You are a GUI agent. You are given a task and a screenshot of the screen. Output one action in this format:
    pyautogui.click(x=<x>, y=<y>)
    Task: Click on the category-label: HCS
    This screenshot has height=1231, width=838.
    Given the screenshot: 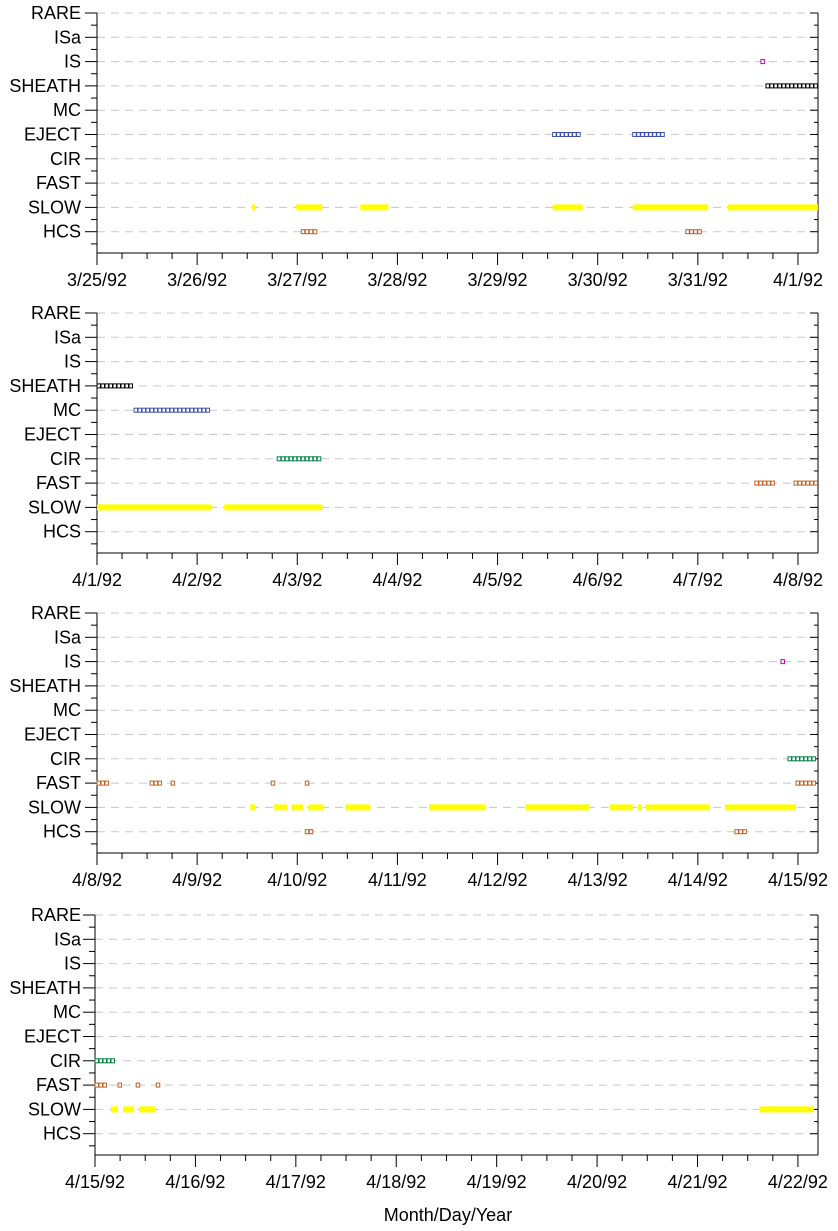 What is the action you would take?
    pyautogui.click(x=62, y=1134)
    